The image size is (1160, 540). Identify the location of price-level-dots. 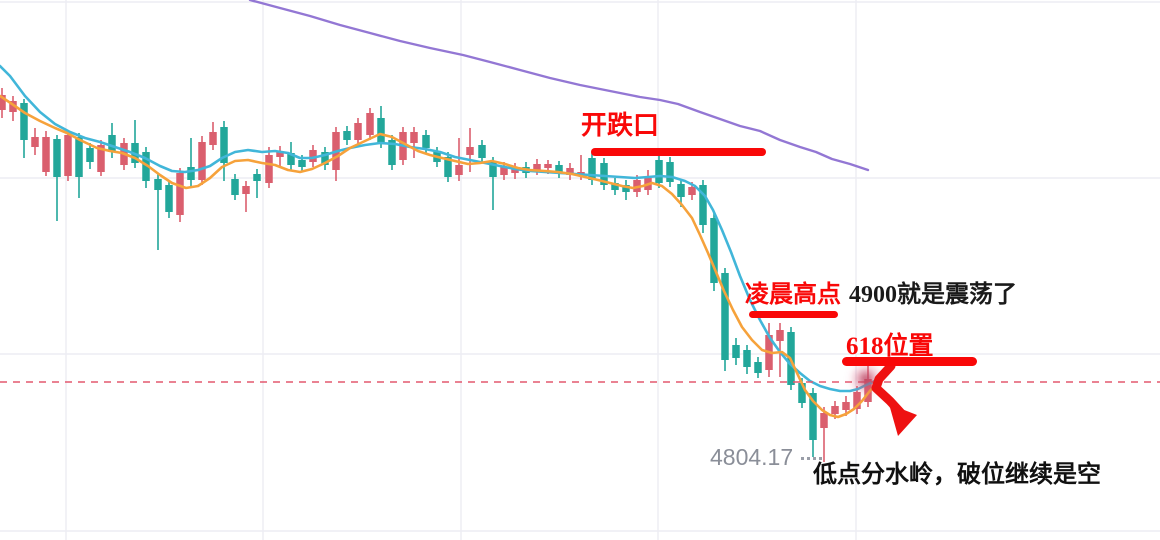
(811, 458).